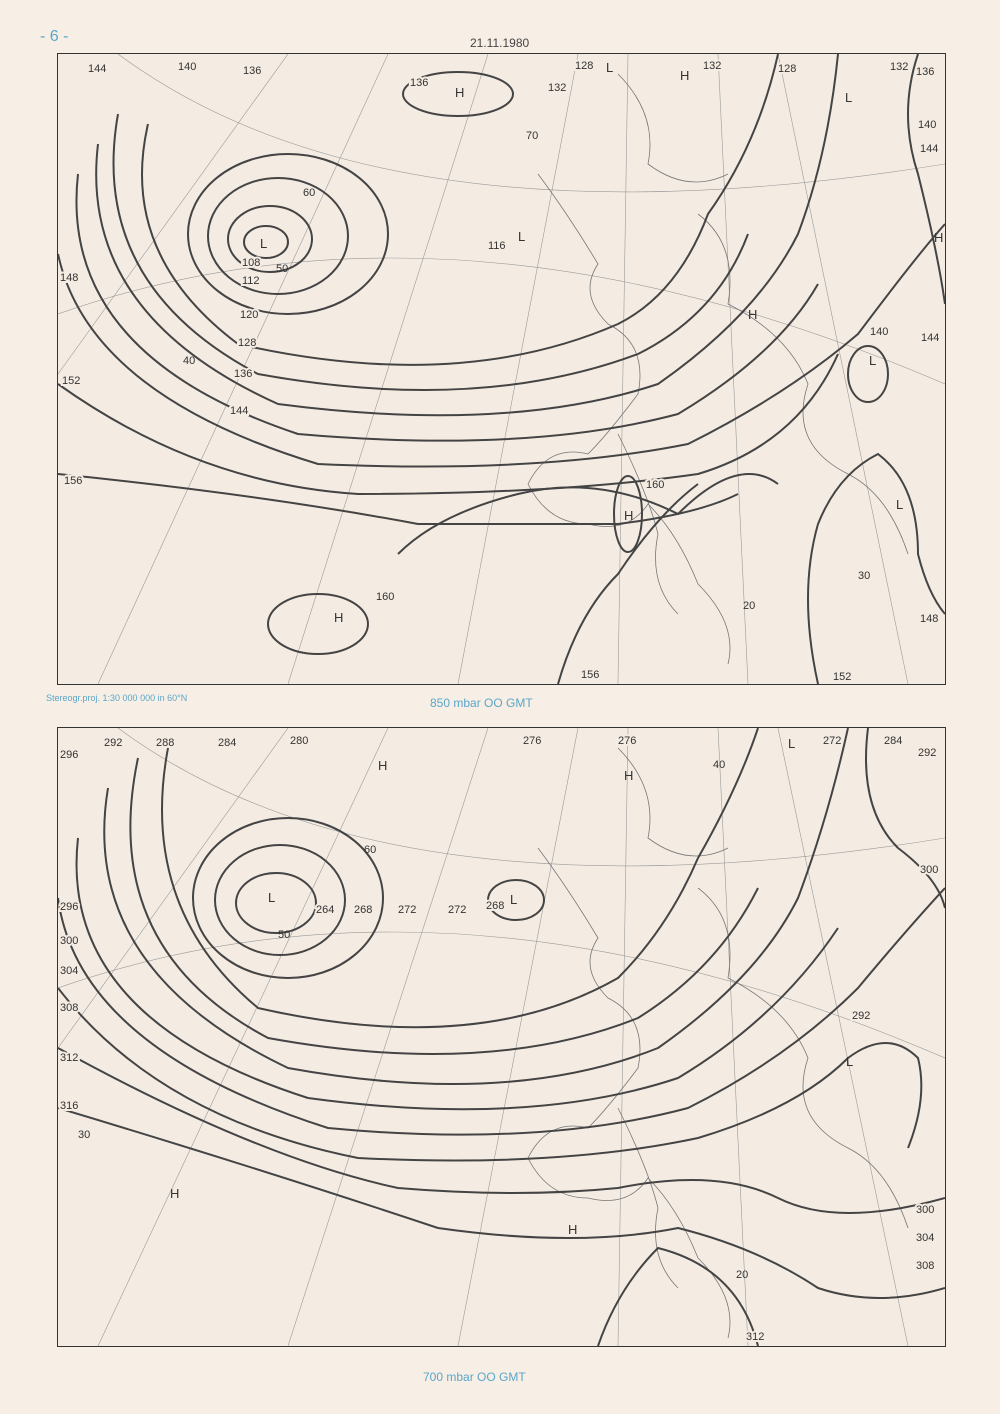 This screenshot has width=1000, height=1414. Describe the element at coordinates (249, 315) in the screenshot. I see `contour-label: 120` at that location.